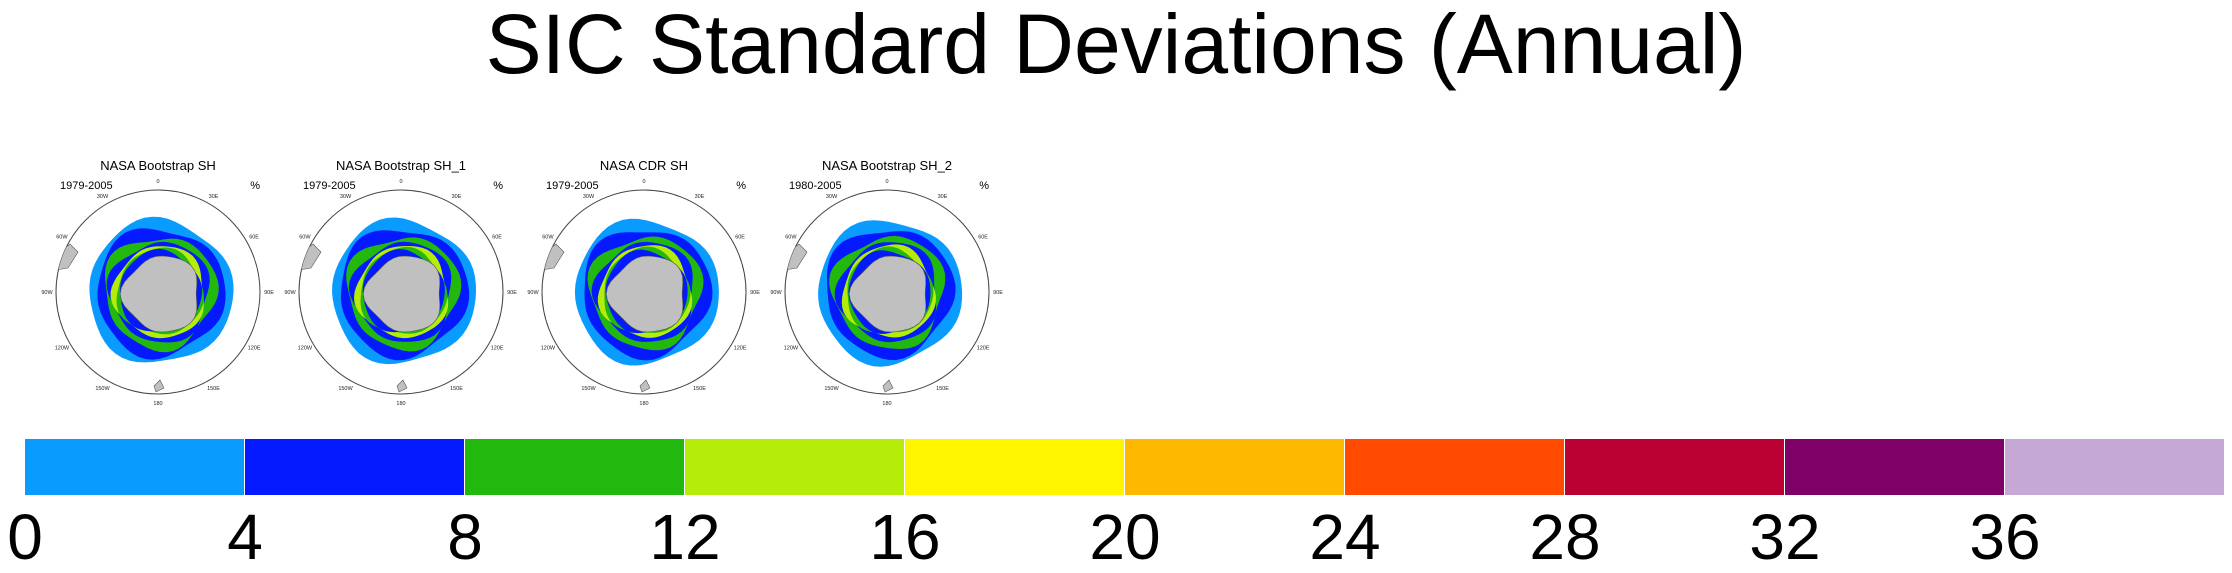  I want to click on panel-title: NASA Bootstrap SH_2, so click(887, 165).